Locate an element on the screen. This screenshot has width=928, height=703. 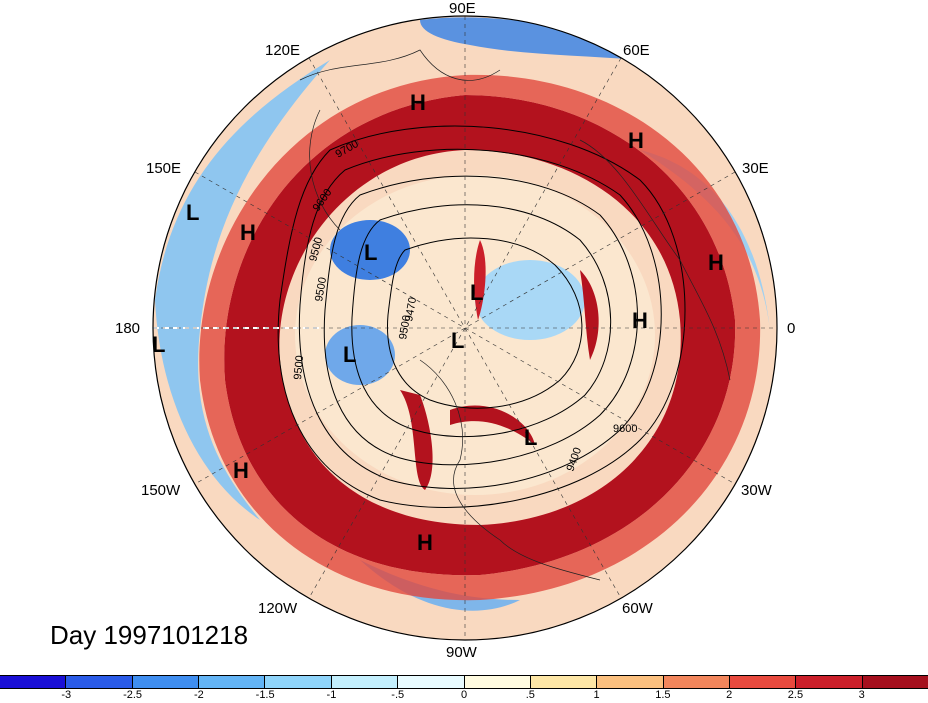
colorbar is located at coordinates (464, 682).